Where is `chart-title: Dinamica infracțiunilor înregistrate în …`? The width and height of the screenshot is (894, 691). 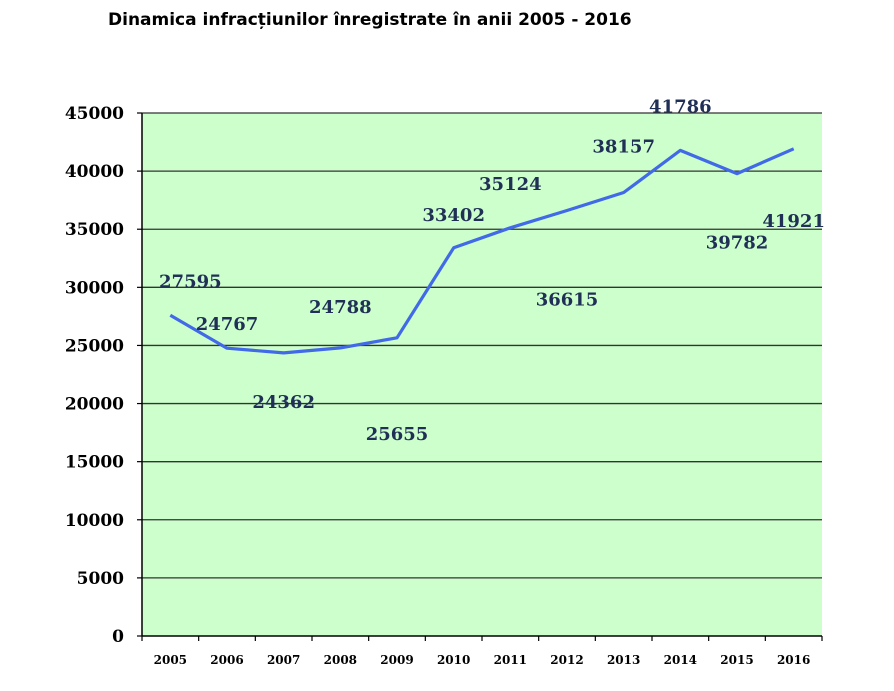
chart-title: Dinamica infracțiunilor înregistrate în … is located at coordinates (370, 20).